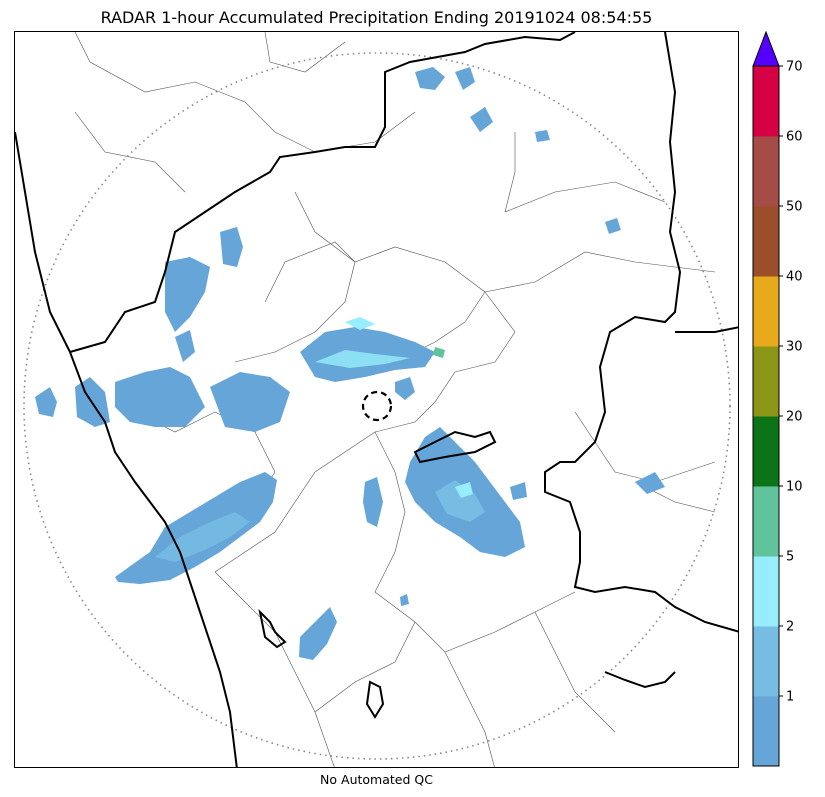 The height and width of the screenshot is (797, 825). I want to click on colorbar-tick-label: 2, so click(790, 627).